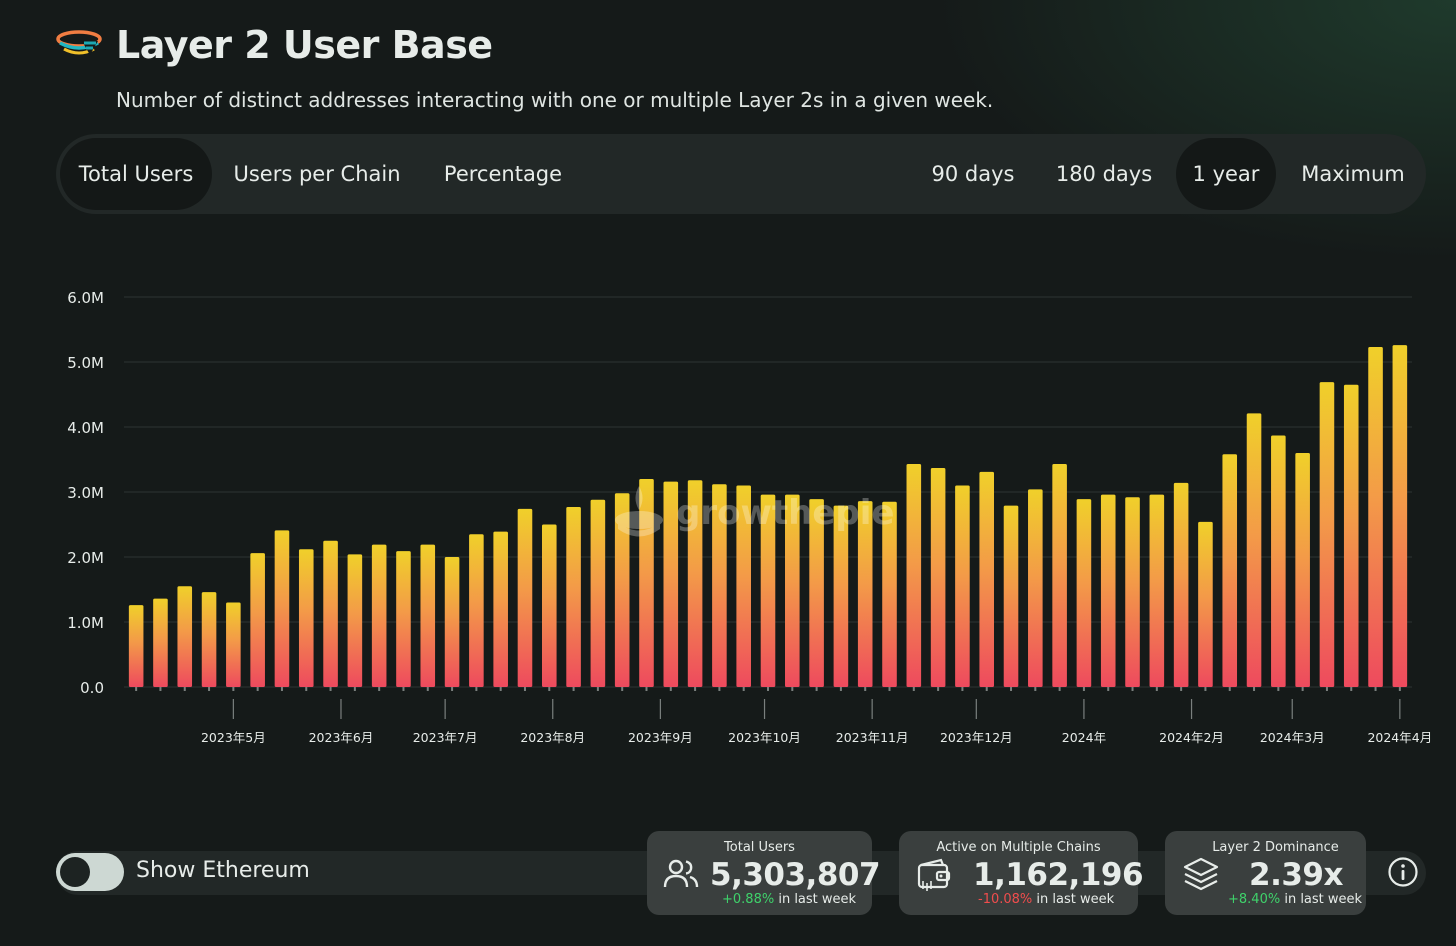 This screenshot has width=1456, height=946. I want to click on x-tick-label: 2023年12月, so click(976, 737).